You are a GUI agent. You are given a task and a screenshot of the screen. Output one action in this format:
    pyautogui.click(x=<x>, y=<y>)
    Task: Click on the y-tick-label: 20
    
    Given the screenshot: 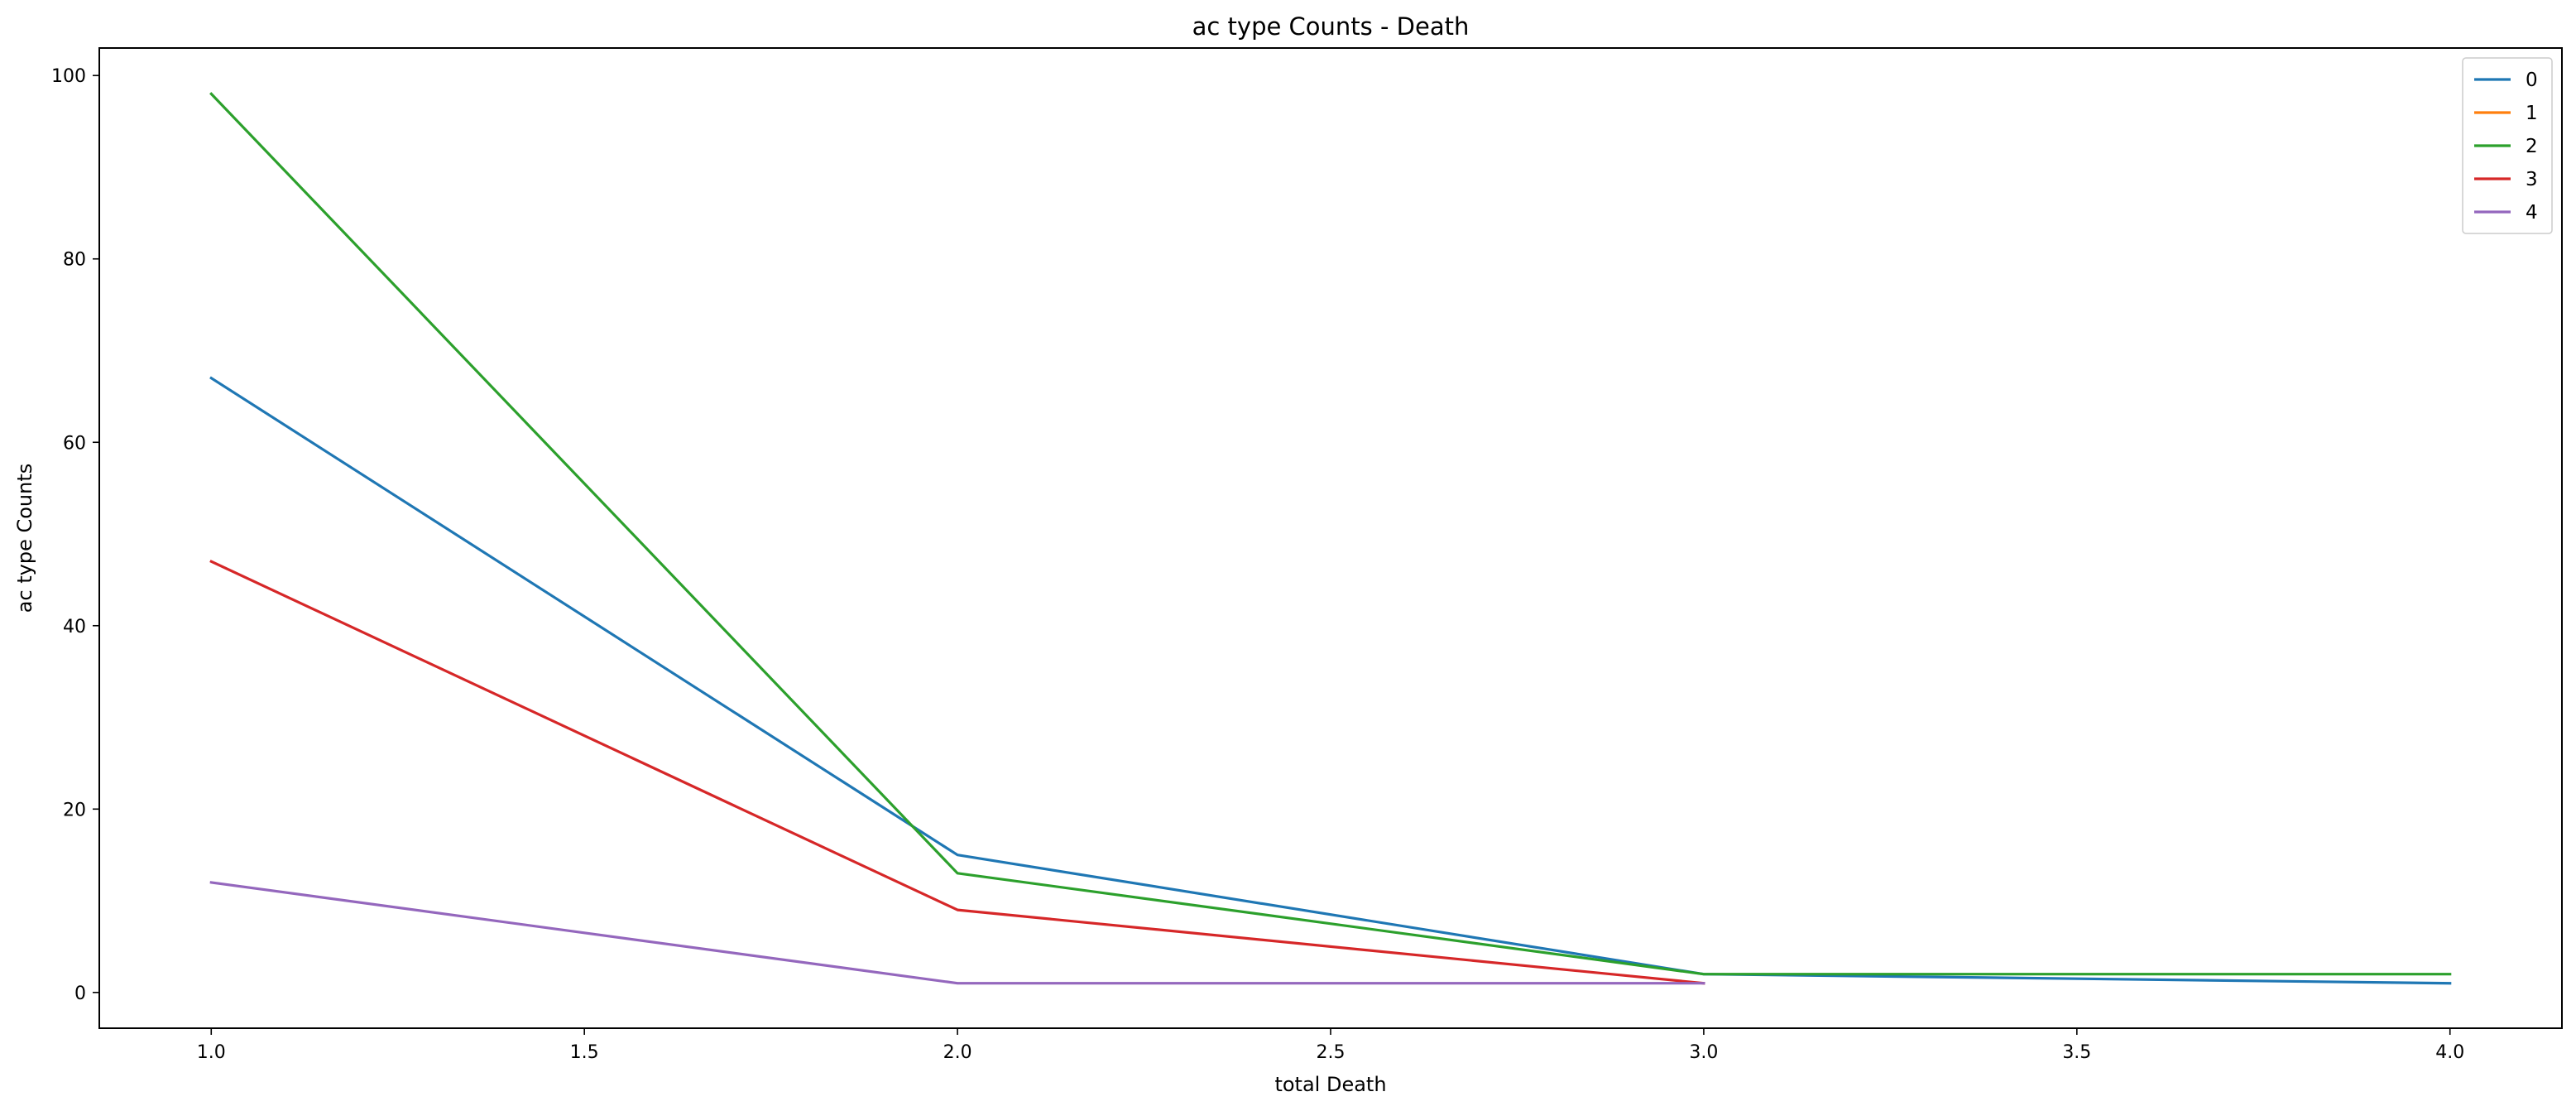 What is the action you would take?
    pyautogui.click(x=75, y=810)
    